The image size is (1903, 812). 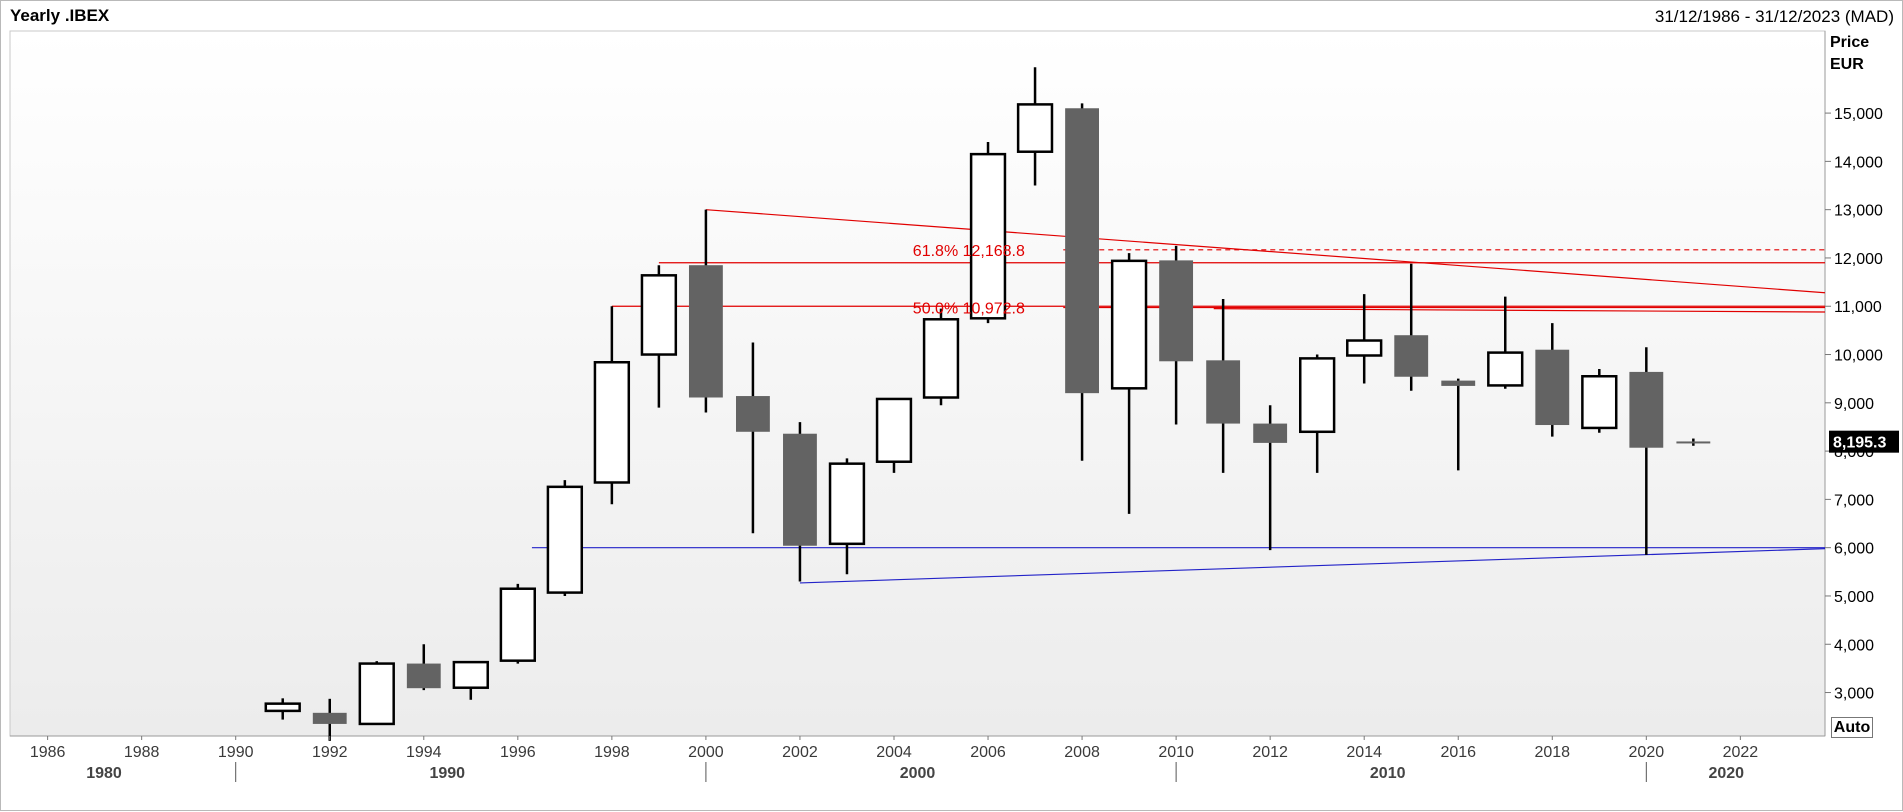 What do you see at coordinates (1858, 259) in the screenshot?
I see `y-tick-label: 12,000` at bounding box center [1858, 259].